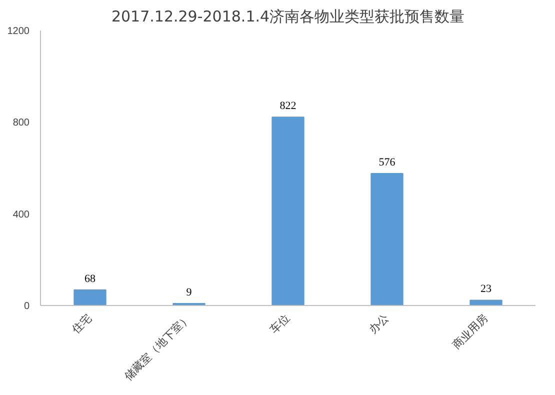  What do you see at coordinates (81, 324) in the screenshot?
I see `x-tick-label: 住宅` at bounding box center [81, 324].